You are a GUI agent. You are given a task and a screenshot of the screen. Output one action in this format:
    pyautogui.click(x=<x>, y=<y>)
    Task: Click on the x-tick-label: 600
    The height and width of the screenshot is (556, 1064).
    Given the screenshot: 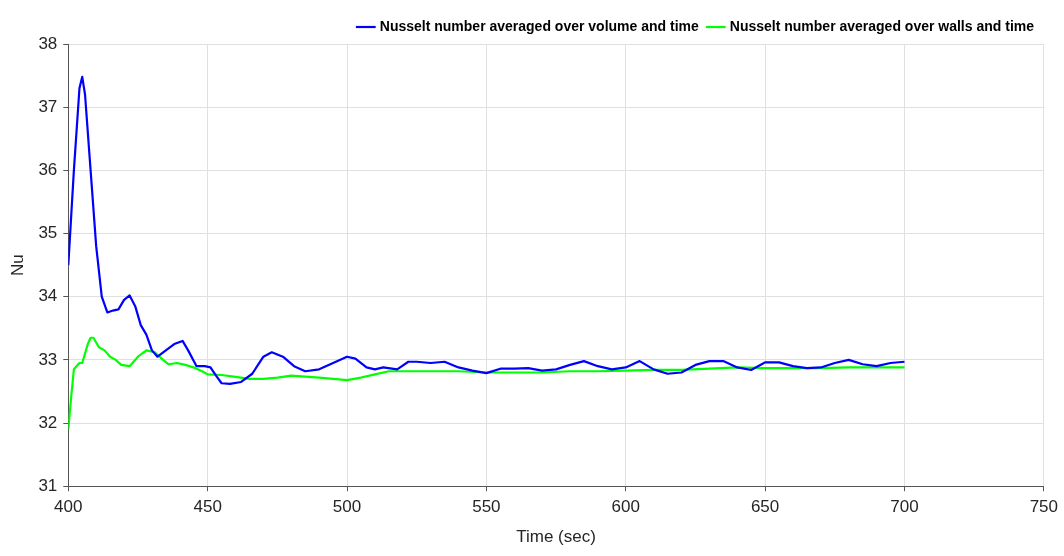 What is the action you would take?
    pyautogui.click(x=625, y=507)
    